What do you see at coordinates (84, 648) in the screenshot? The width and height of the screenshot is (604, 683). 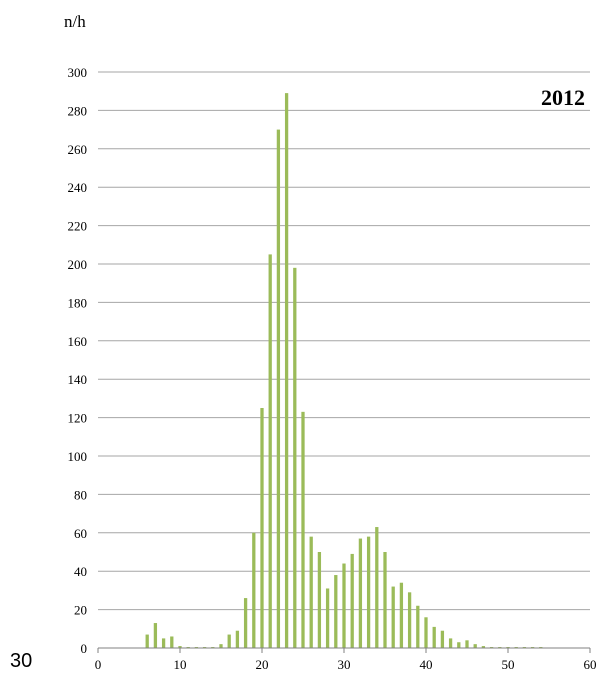 I see `y-tick-label: 0` at bounding box center [84, 648].